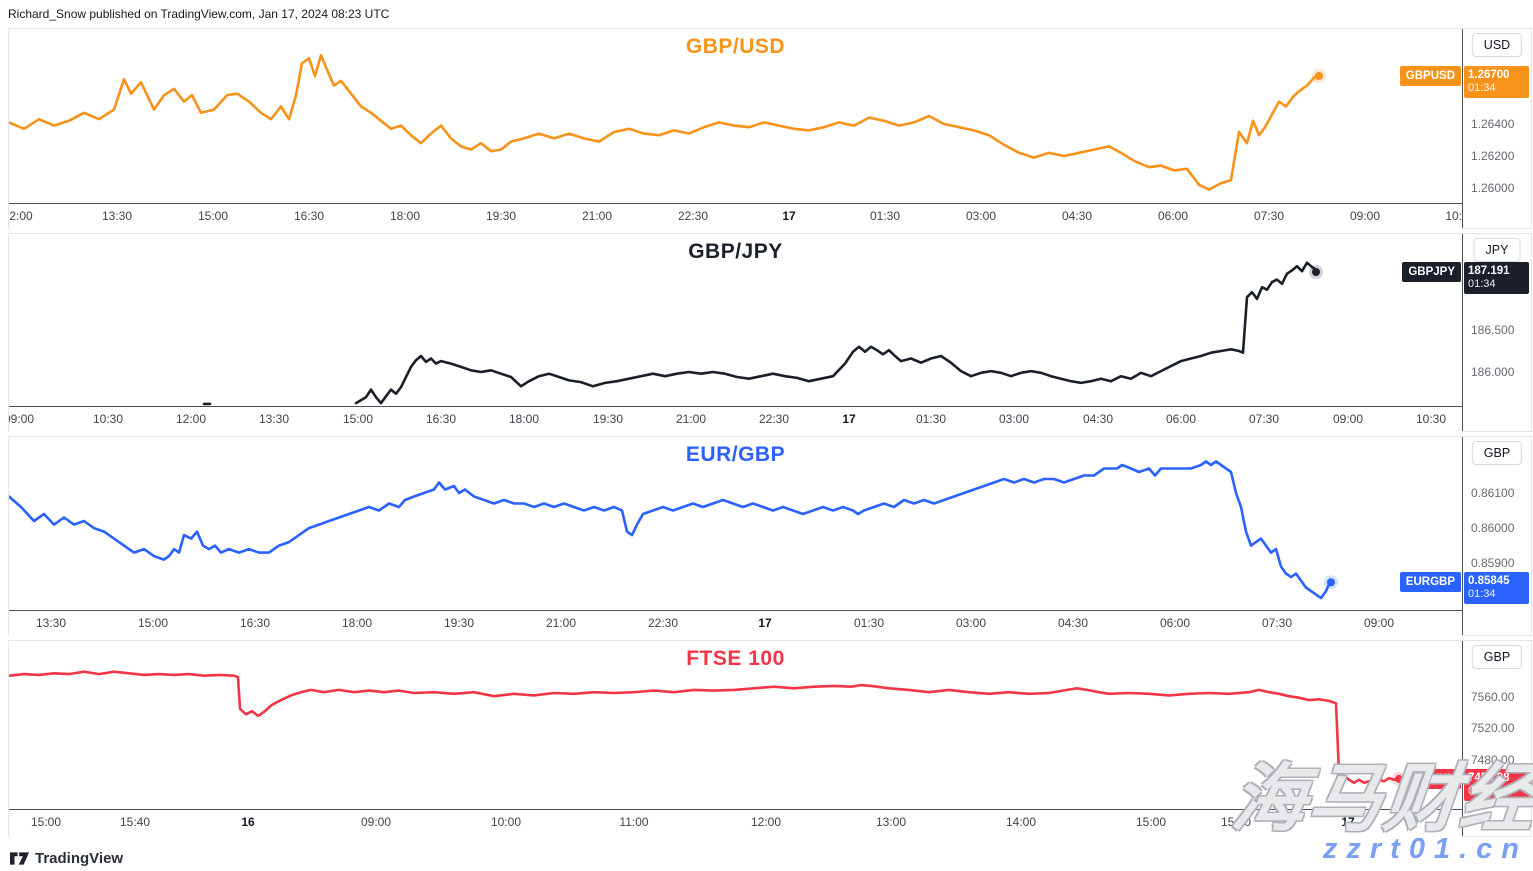 Image resolution: width=1533 pixels, height=871 pixels. What do you see at coordinates (79, 858) in the screenshot?
I see `tradingview-brand-text: TradingView` at bounding box center [79, 858].